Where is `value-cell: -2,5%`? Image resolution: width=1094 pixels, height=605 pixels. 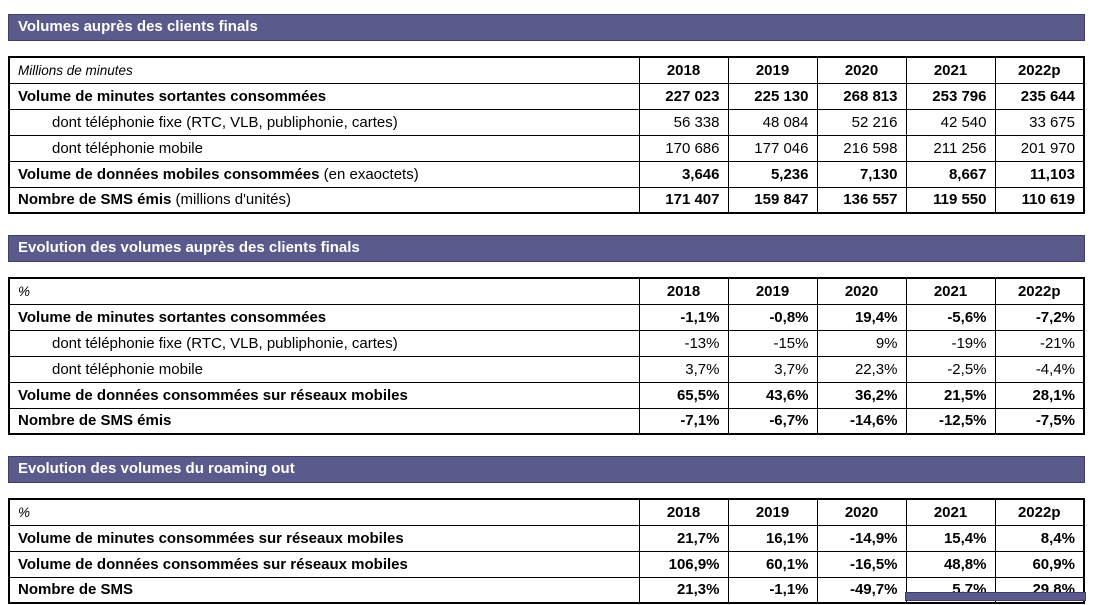 value-cell: -2,5% is located at coordinates (950, 369).